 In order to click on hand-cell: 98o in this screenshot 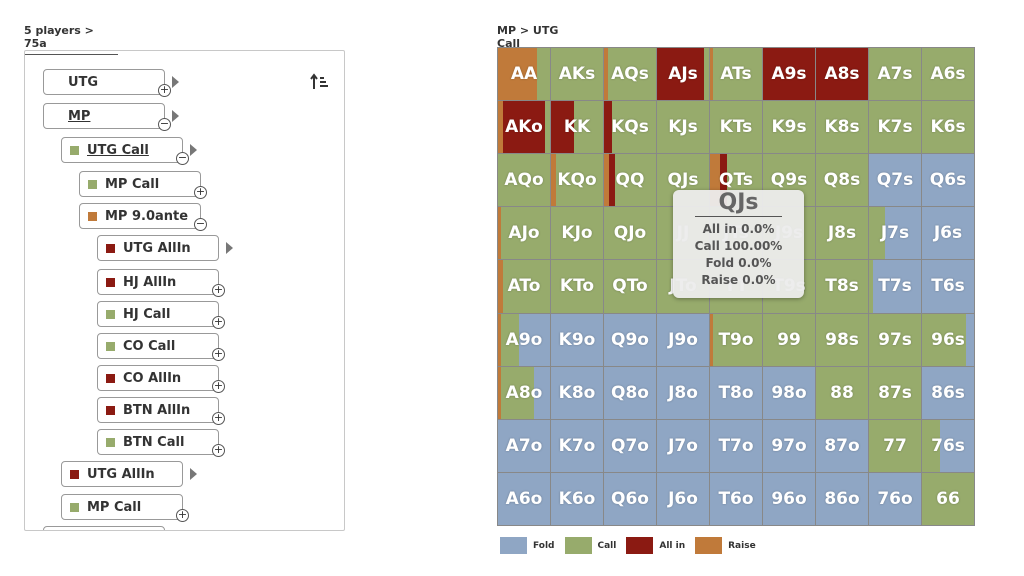, I will do `click(789, 392)`.